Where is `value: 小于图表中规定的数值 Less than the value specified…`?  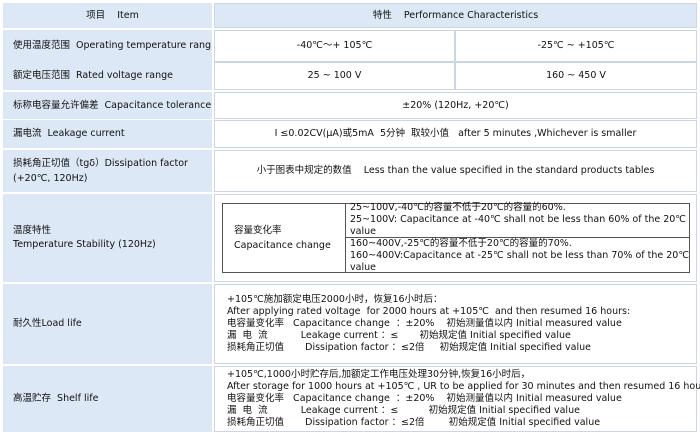
value: 小于图表中规定的数值 Less than the value specified… is located at coordinates (455, 170).